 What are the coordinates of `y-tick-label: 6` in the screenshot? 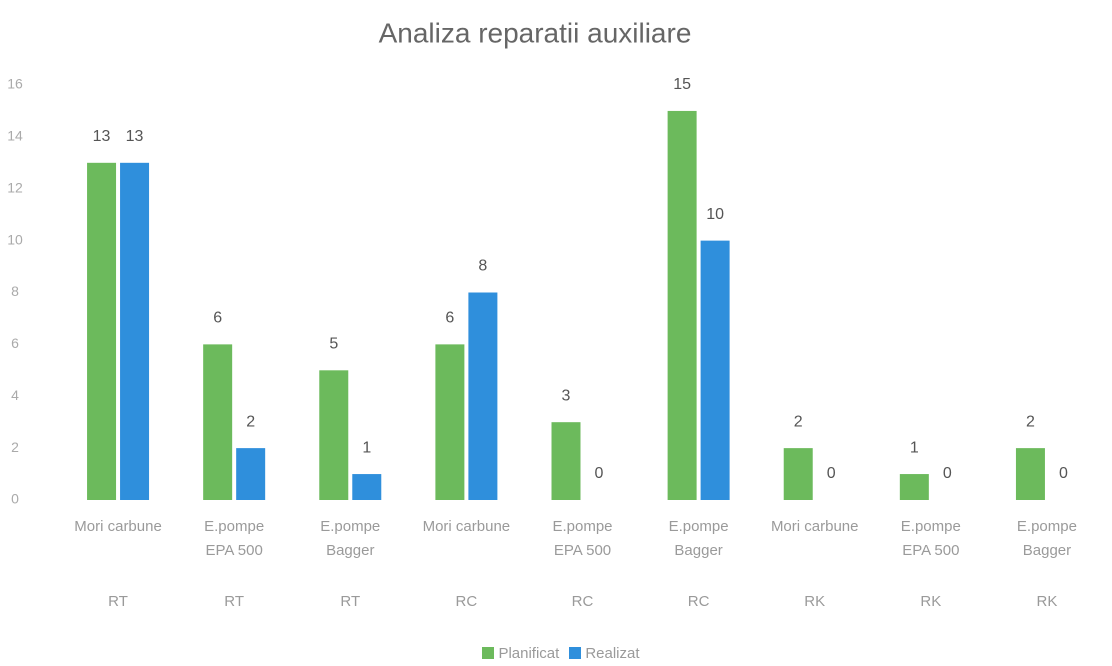 It's located at (15, 343).